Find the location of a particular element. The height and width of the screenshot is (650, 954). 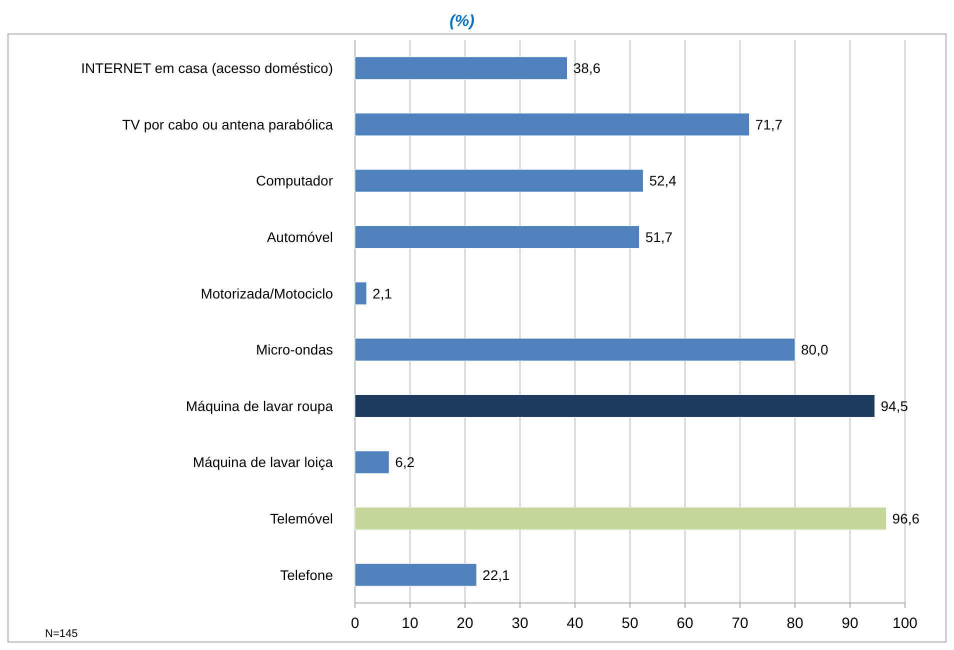

data-label: 51,7 is located at coordinates (659, 236).